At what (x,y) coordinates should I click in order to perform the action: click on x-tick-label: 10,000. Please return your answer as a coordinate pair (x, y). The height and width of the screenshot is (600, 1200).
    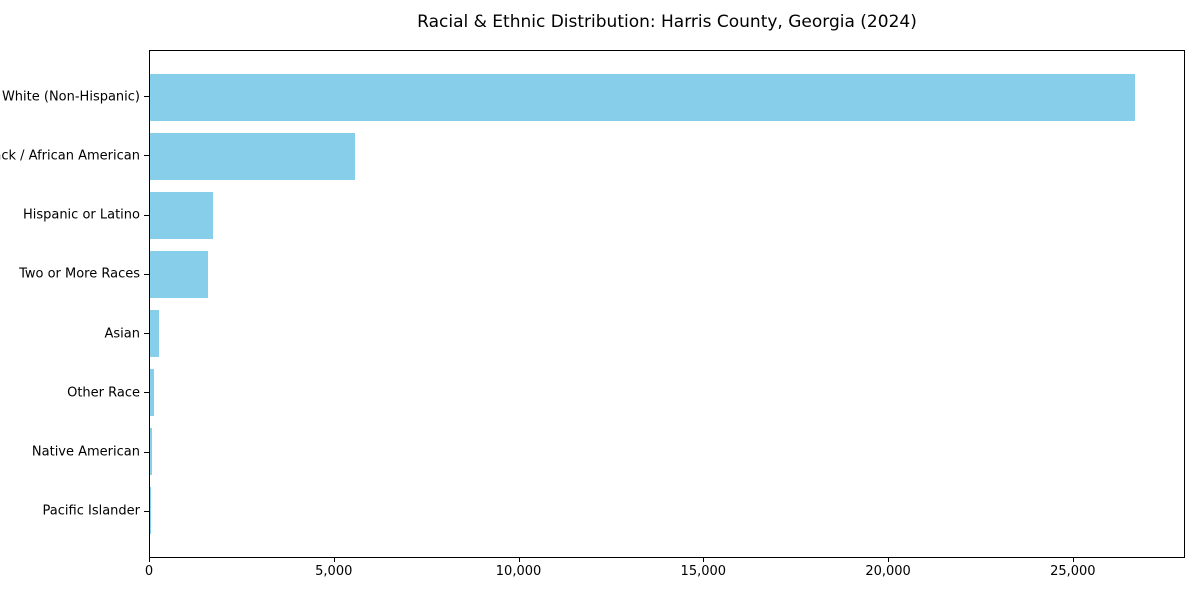
    Looking at the image, I should click on (518, 571).